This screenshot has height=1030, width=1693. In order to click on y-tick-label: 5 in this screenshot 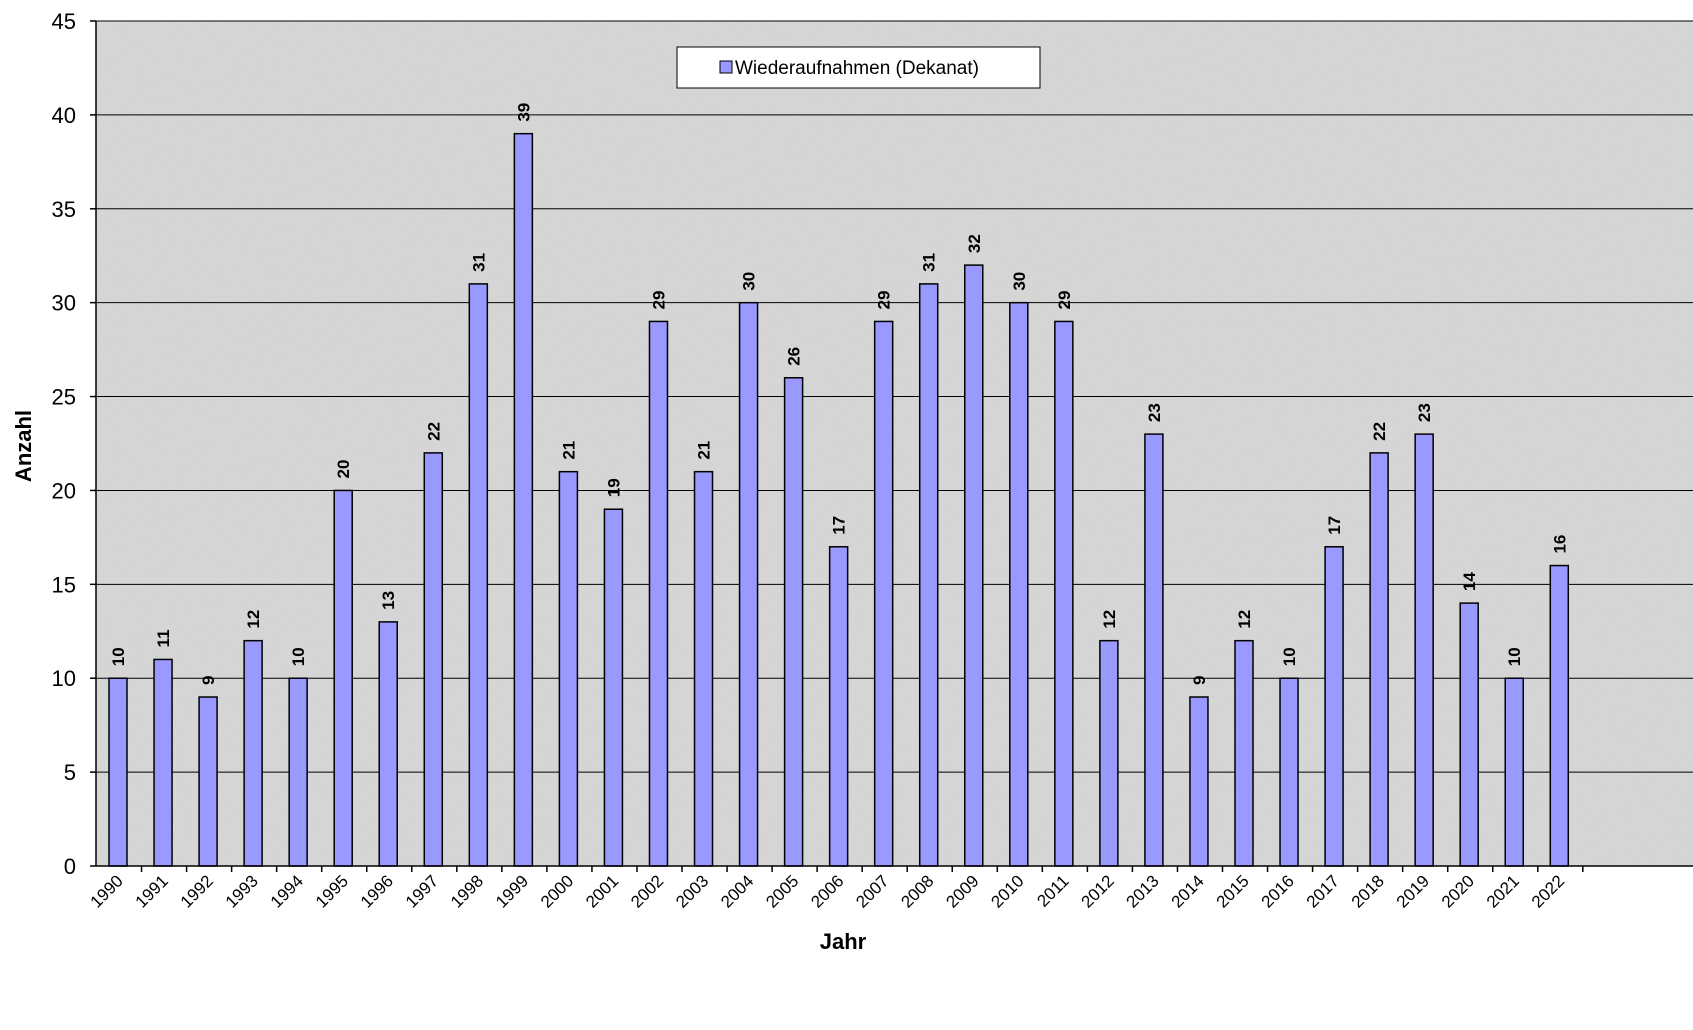, I will do `click(70, 772)`.